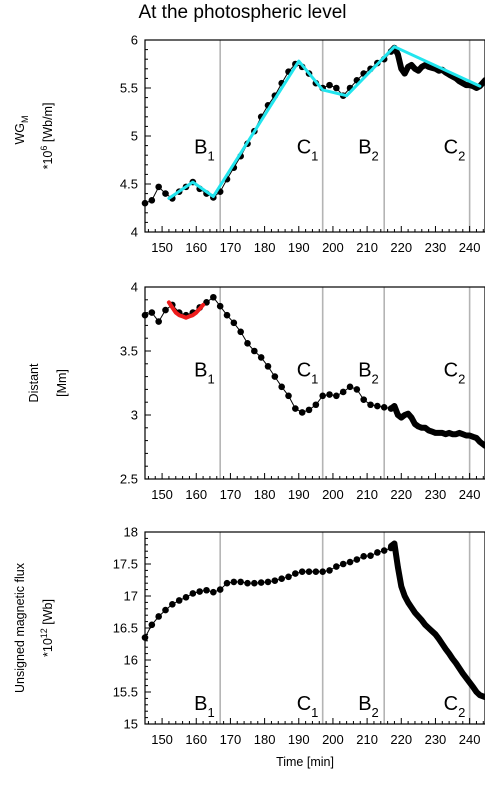 Image resolution: width=485 pixels, height=787 pixels. What do you see at coordinates (134, 136) in the screenshot?
I see `y-tick-label: 5` at bounding box center [134, 136].